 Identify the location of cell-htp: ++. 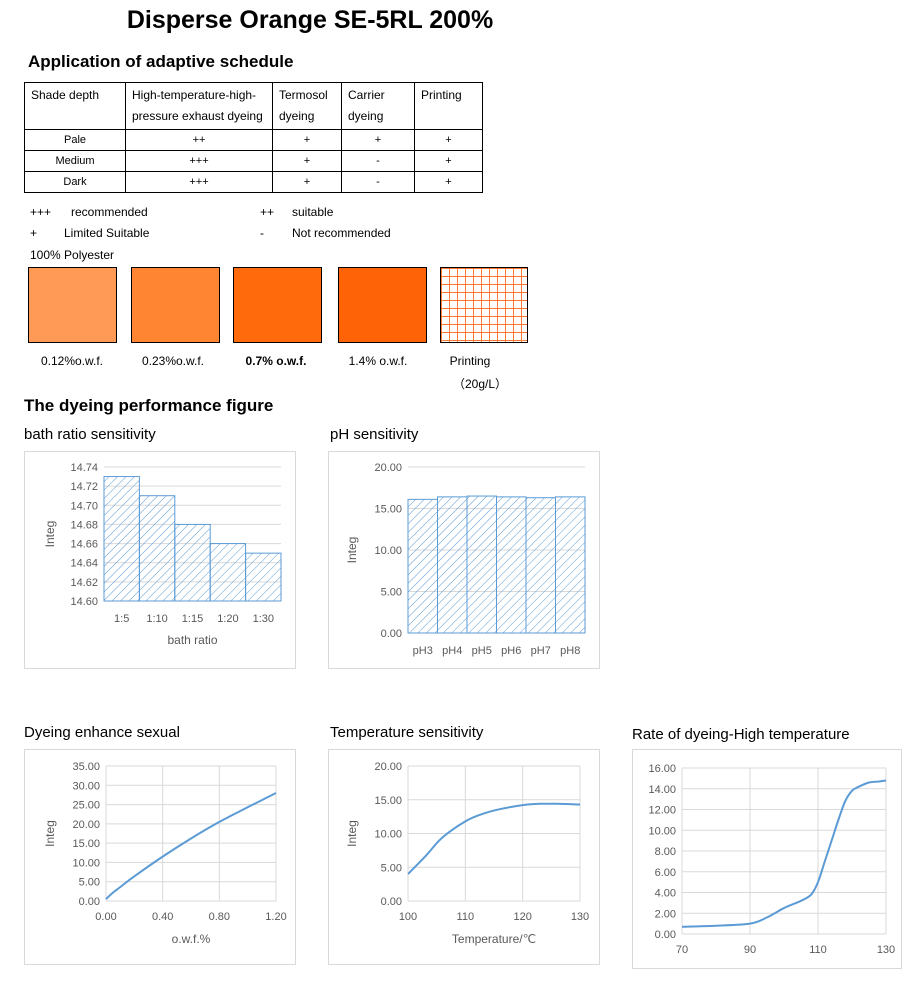
(199, 140).